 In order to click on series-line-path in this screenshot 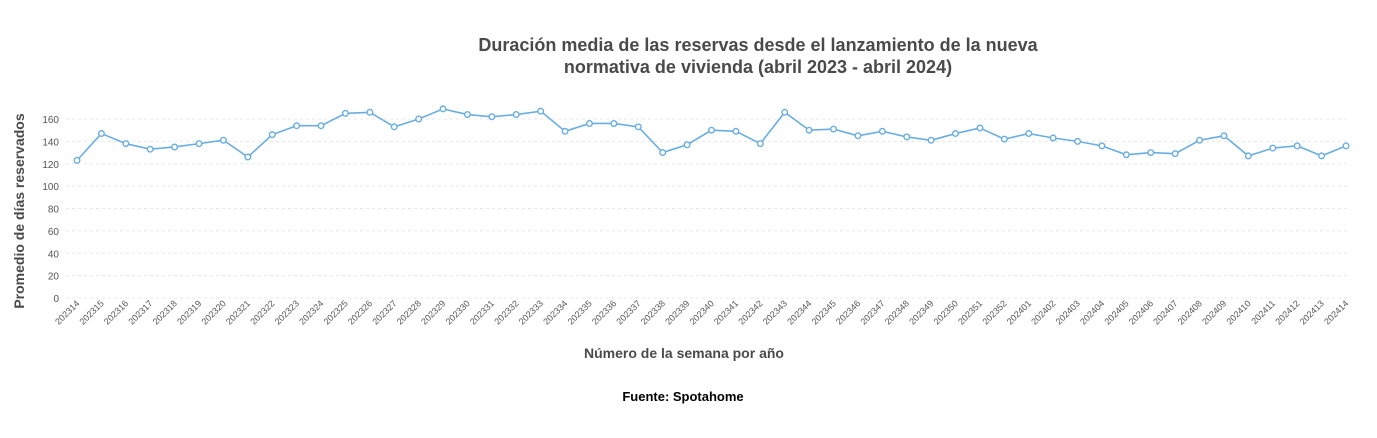, I will do `click(711, 134)`.